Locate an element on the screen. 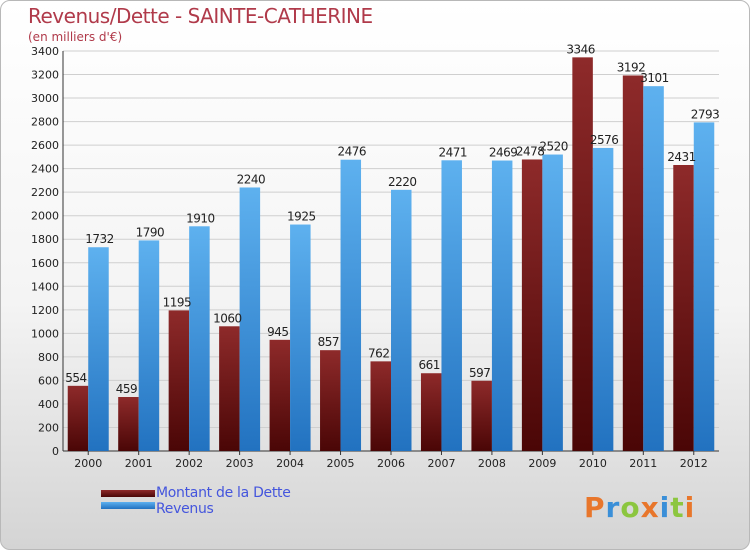 This screenshot has height=550, width=750. x-tick-label: 2006 is located at coordinates (391, 463).